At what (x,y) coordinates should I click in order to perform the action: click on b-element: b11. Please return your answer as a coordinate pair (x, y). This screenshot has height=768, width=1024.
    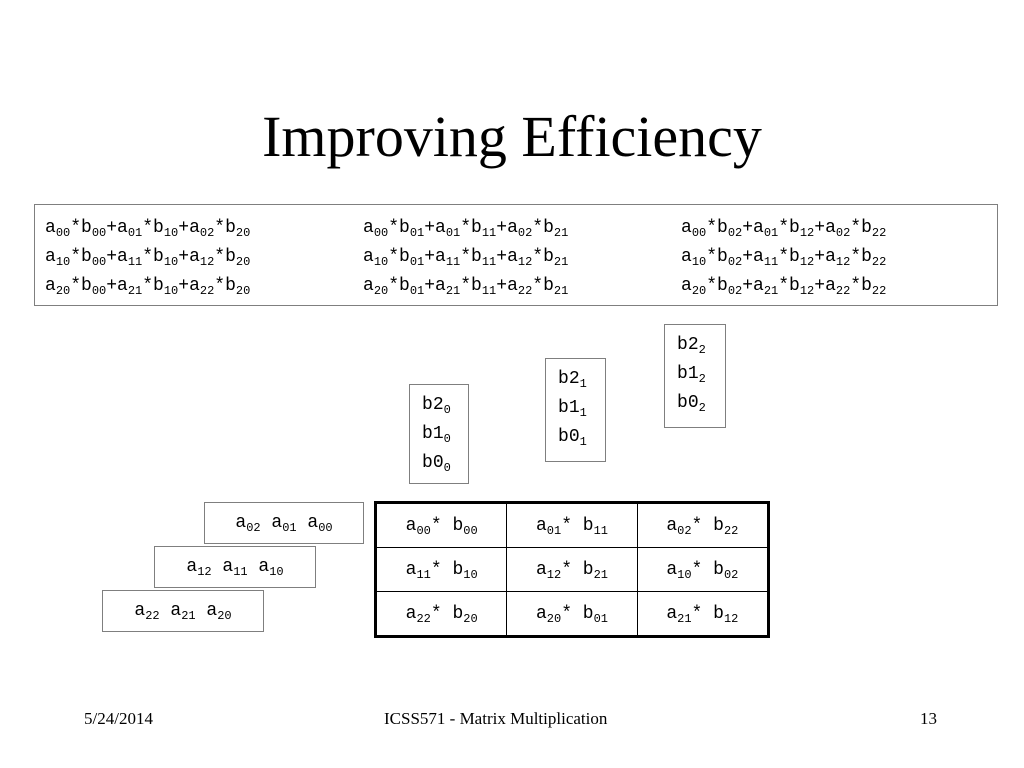
    Looking at the image, I should click on (581, 408).